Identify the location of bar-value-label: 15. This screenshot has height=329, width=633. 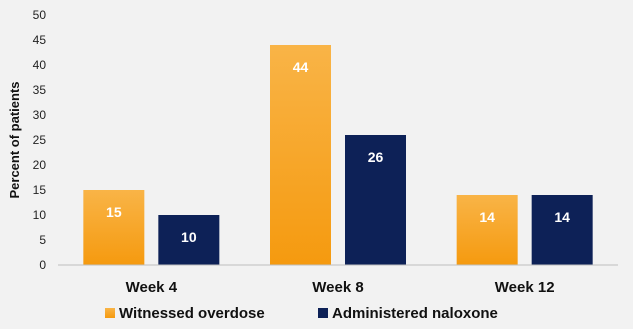
(114, 212).